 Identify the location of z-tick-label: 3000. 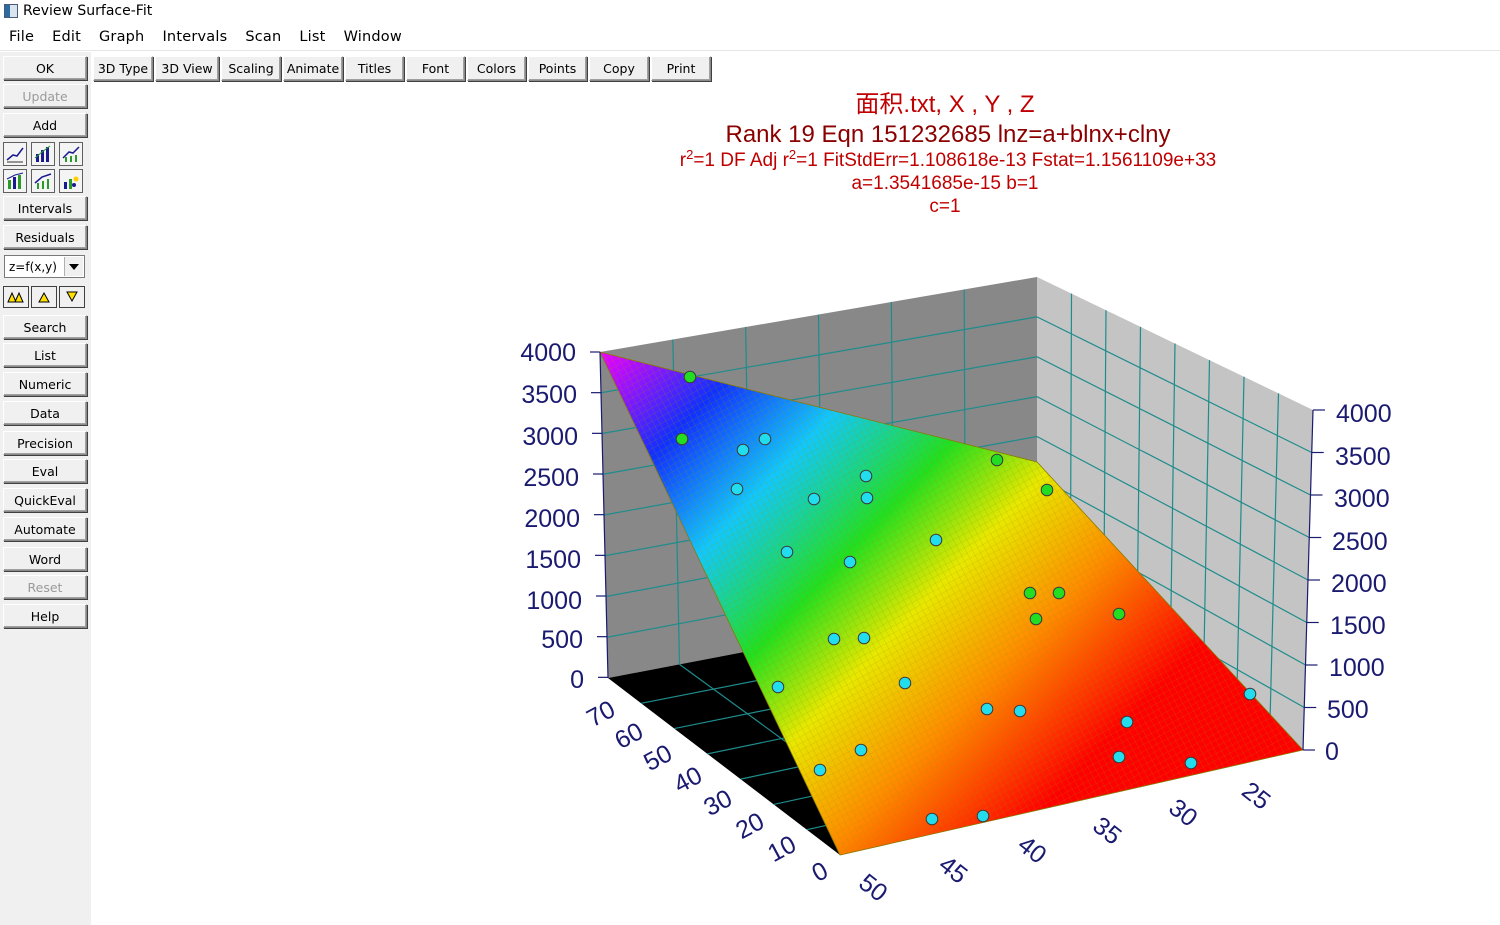
(1362, 499).